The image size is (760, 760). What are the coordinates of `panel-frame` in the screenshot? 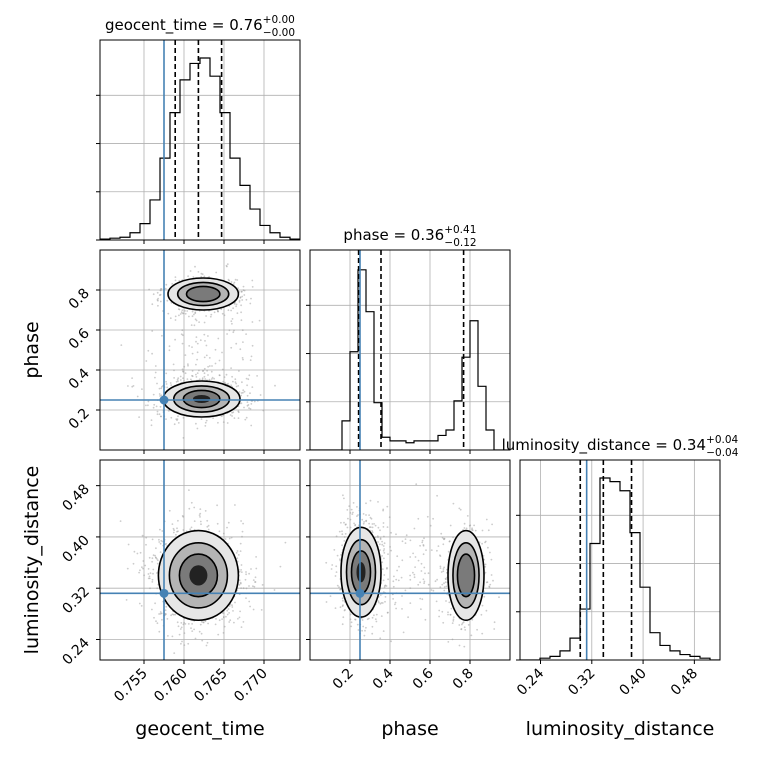 It's located at (620, 560).